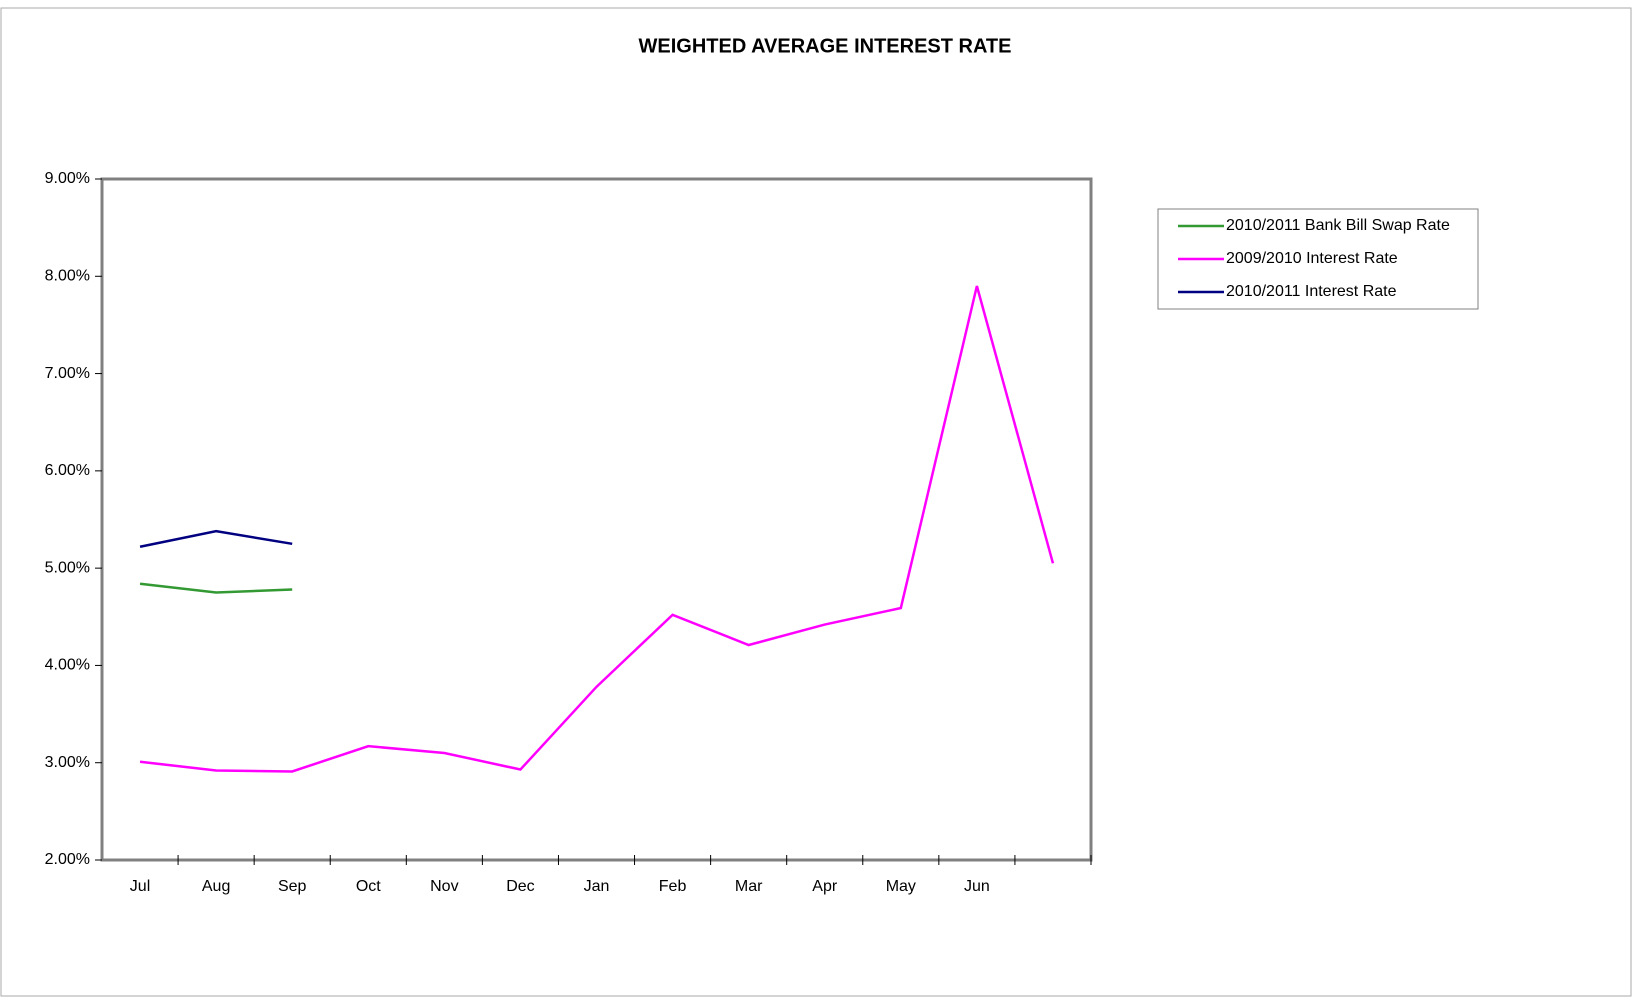 This screenshot has height=997, width=1632. Describe the element at coordinates (977, 886) in the screenshot. I see `x-tick-label: Jun` at that location.